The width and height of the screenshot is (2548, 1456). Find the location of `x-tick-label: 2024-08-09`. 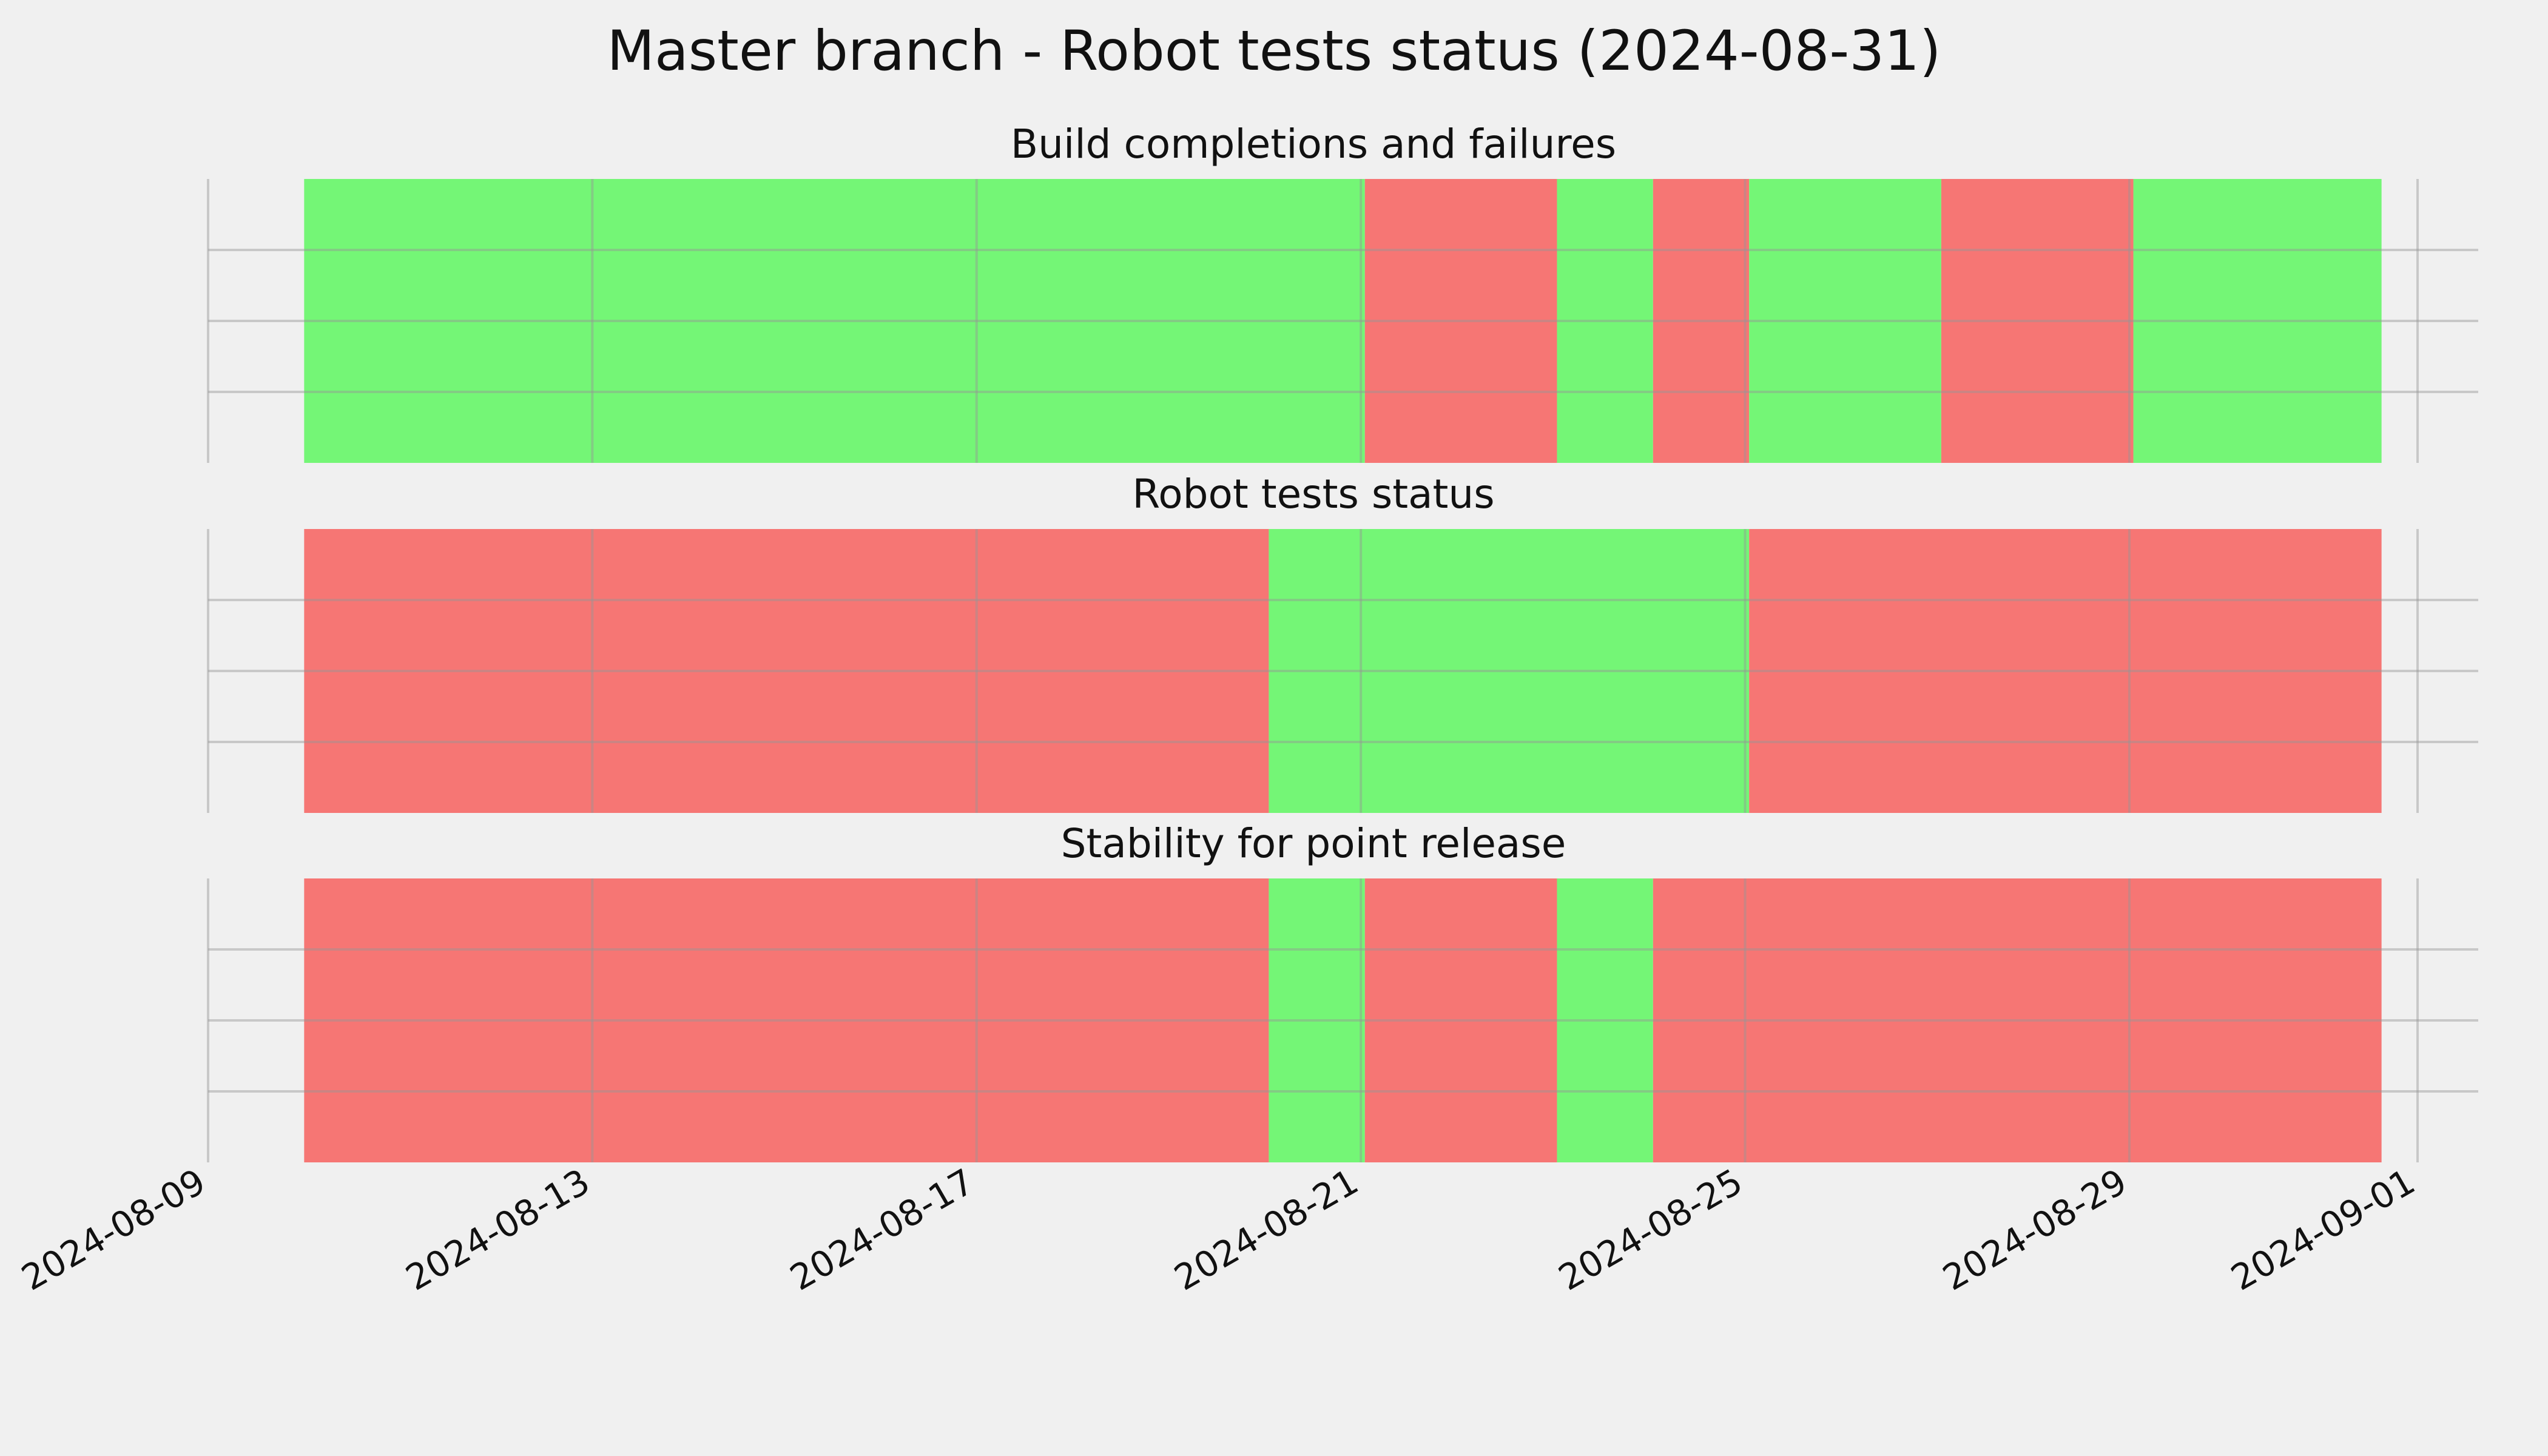

x-tick-label: 2024-08-09 is located at coordinates (113, 1229).